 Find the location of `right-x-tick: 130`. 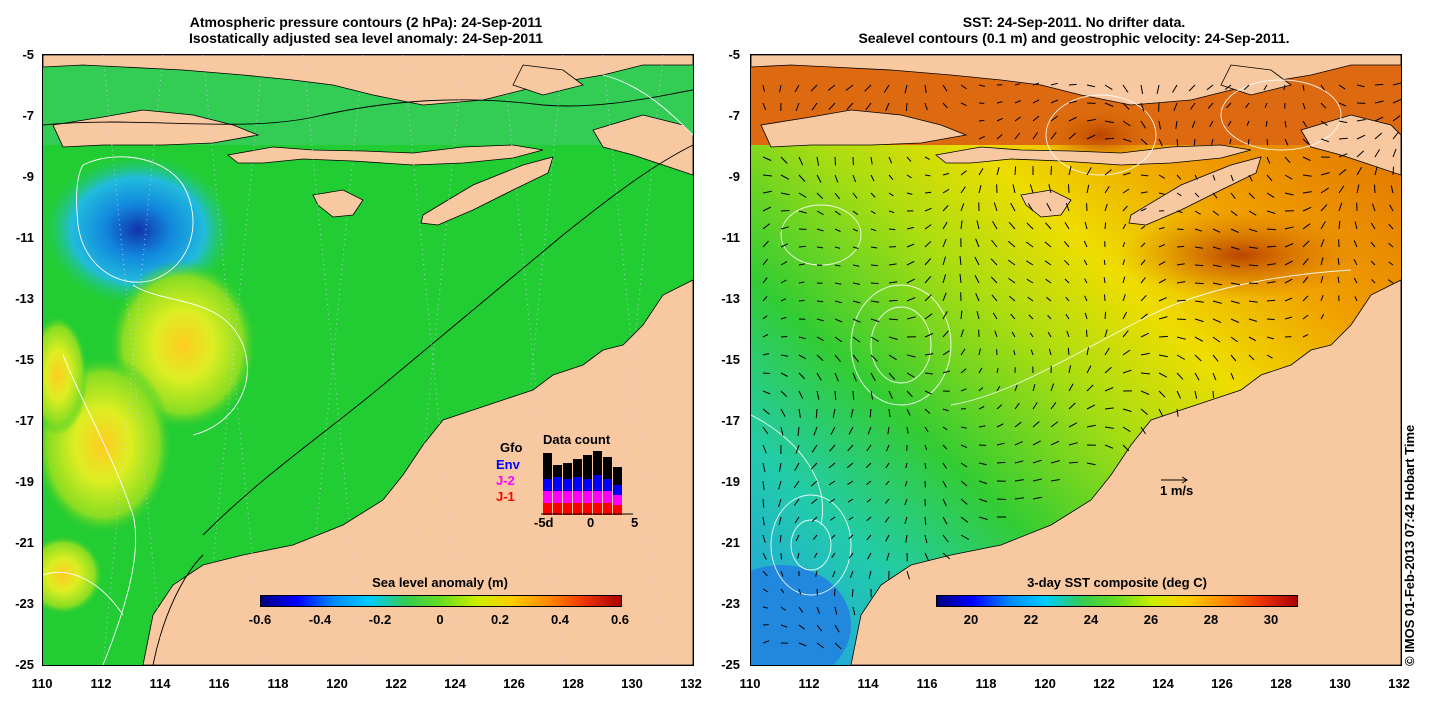

right-x-tick: 130 is located at coordinates (1340, 683).